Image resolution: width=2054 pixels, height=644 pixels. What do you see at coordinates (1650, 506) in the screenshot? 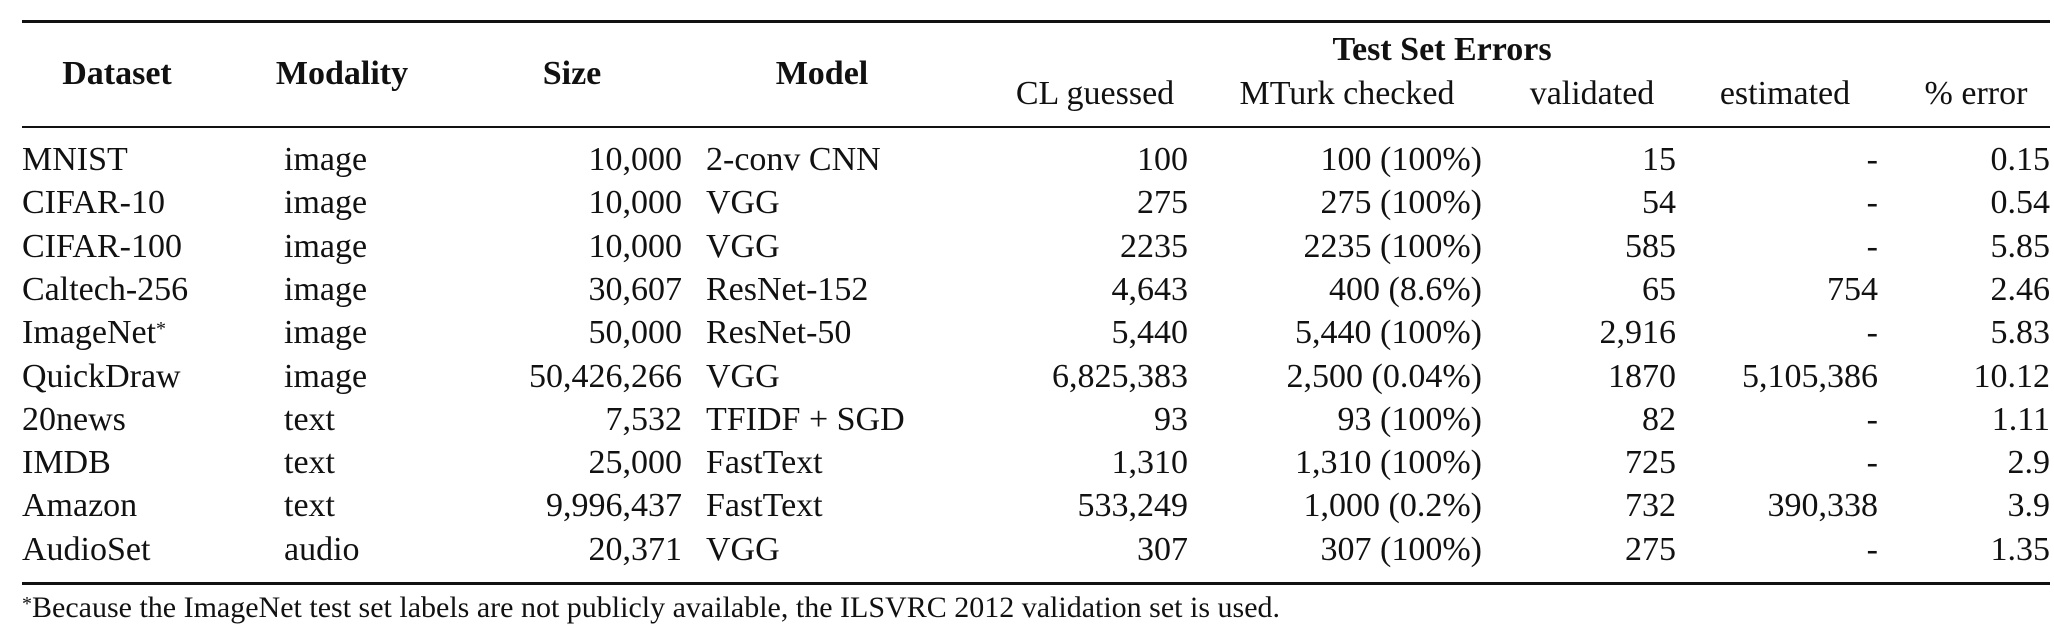
I see `cell-validated-text: 732` at bounding box center [1650, 506].